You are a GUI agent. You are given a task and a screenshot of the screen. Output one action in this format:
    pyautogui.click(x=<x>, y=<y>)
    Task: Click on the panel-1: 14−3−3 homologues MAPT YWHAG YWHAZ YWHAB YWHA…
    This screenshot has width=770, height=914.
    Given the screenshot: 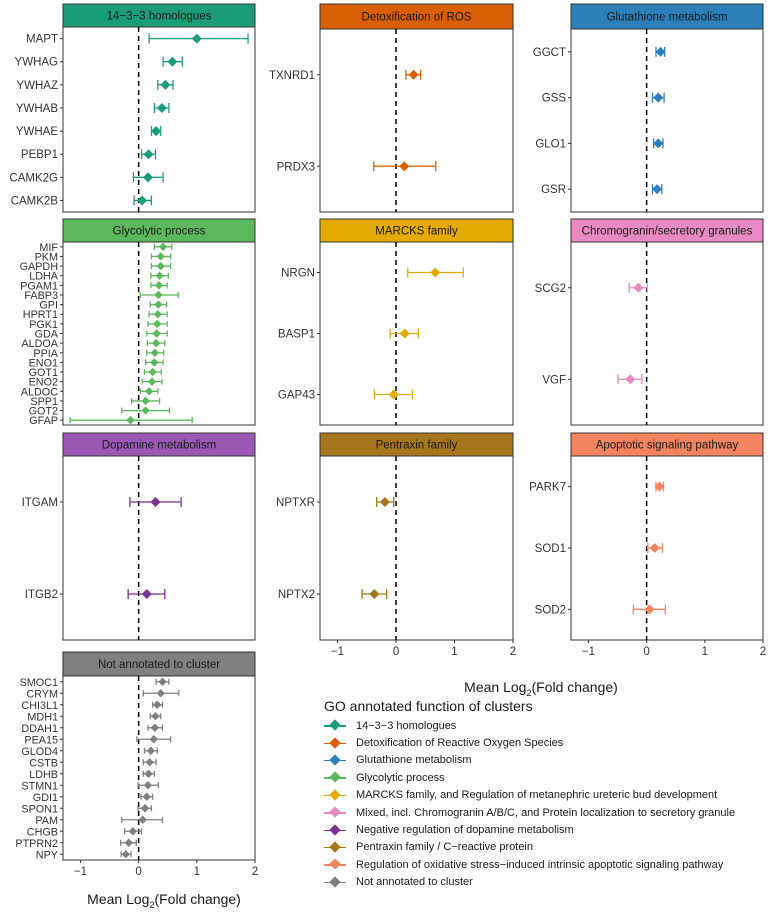 What is the action you would take?
    pyautogui.click(x=132, y=108)
    